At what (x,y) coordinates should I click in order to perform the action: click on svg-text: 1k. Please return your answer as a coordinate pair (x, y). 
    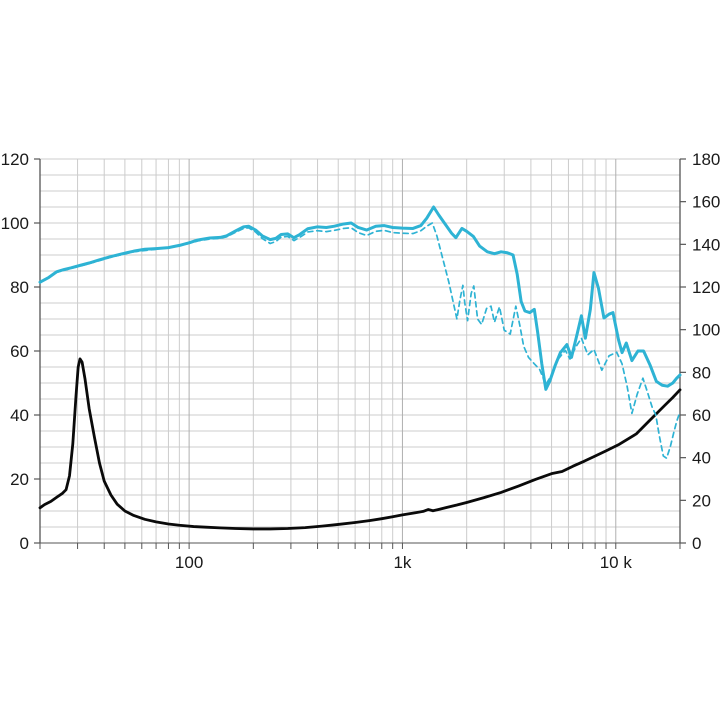
    Looking at the image, I should click on (402, 562).